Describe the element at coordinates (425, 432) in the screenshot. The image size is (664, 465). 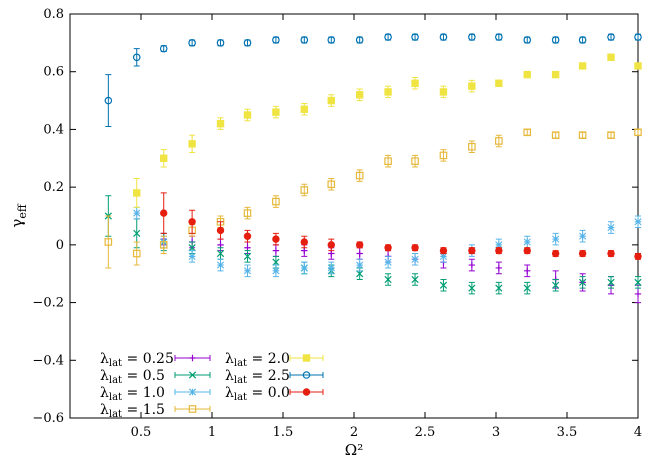
I see `x-tick-label: 2.5` at that location.